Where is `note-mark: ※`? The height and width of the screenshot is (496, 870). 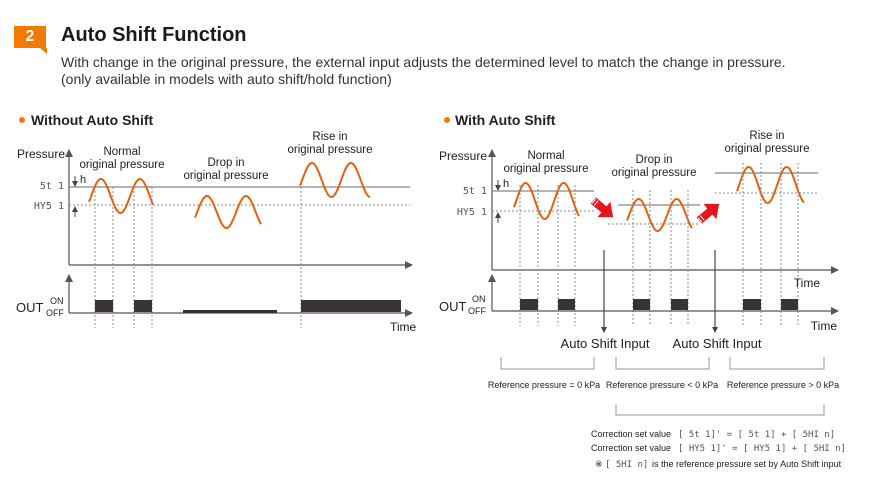 note-mark: ※ is located at coordinates (599, 464).